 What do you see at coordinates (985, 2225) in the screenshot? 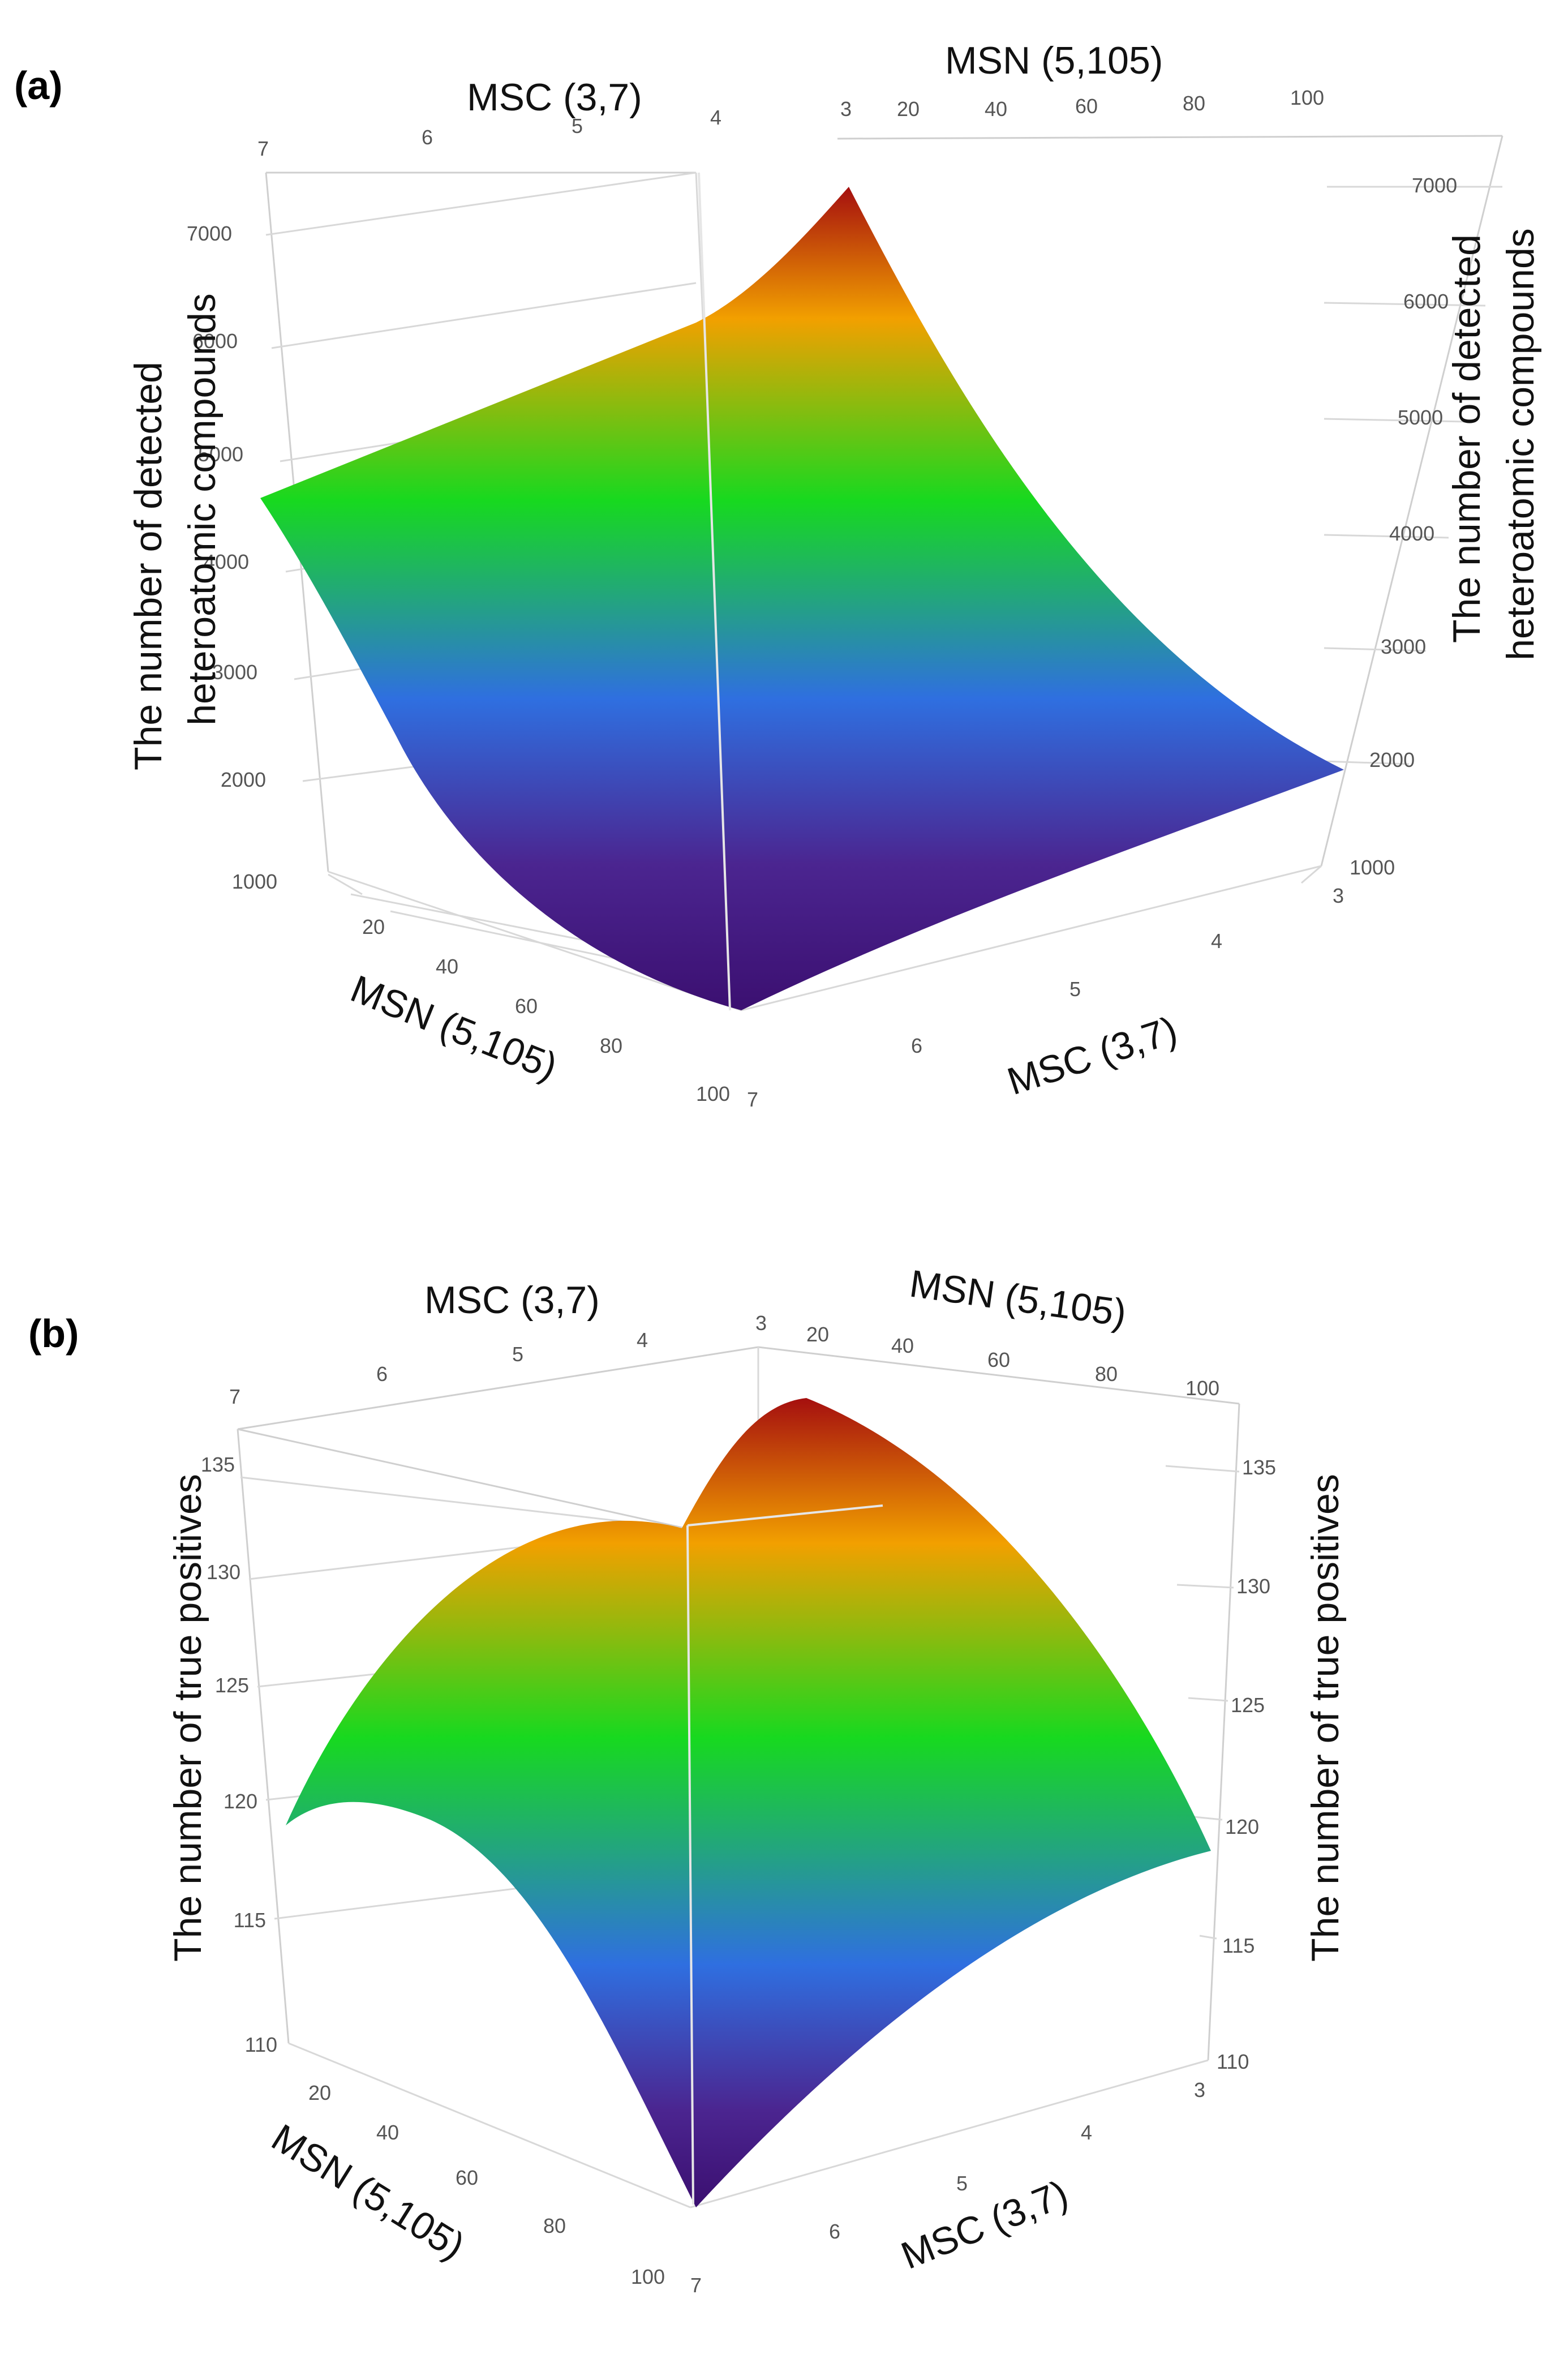
I see `panel-b-bottom-msc-title: MSC (3,7)` at bounding box center [985, 2225].